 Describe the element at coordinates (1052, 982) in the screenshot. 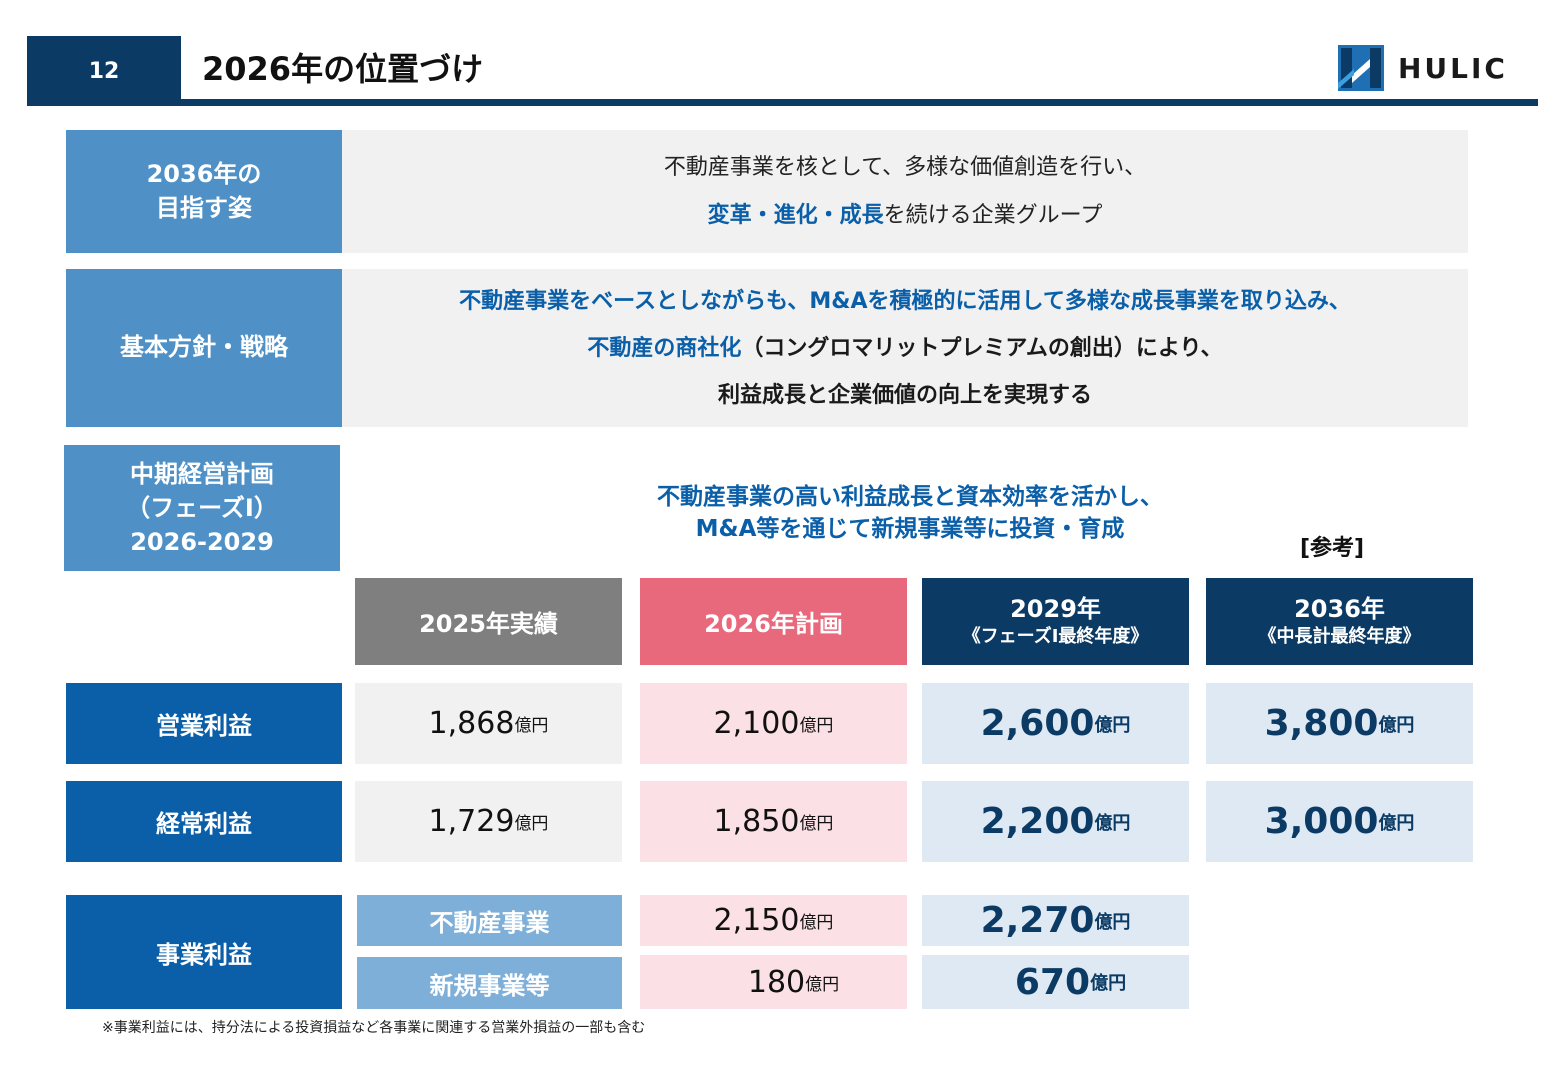

I see `value: 670` at that location.